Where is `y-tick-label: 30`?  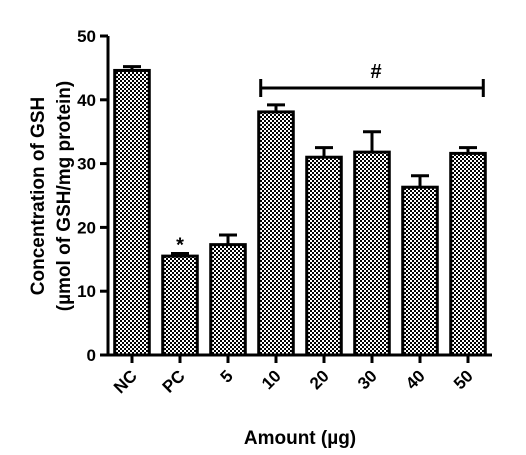
y-tick-label: 30 is located at coordinates (86, 164).